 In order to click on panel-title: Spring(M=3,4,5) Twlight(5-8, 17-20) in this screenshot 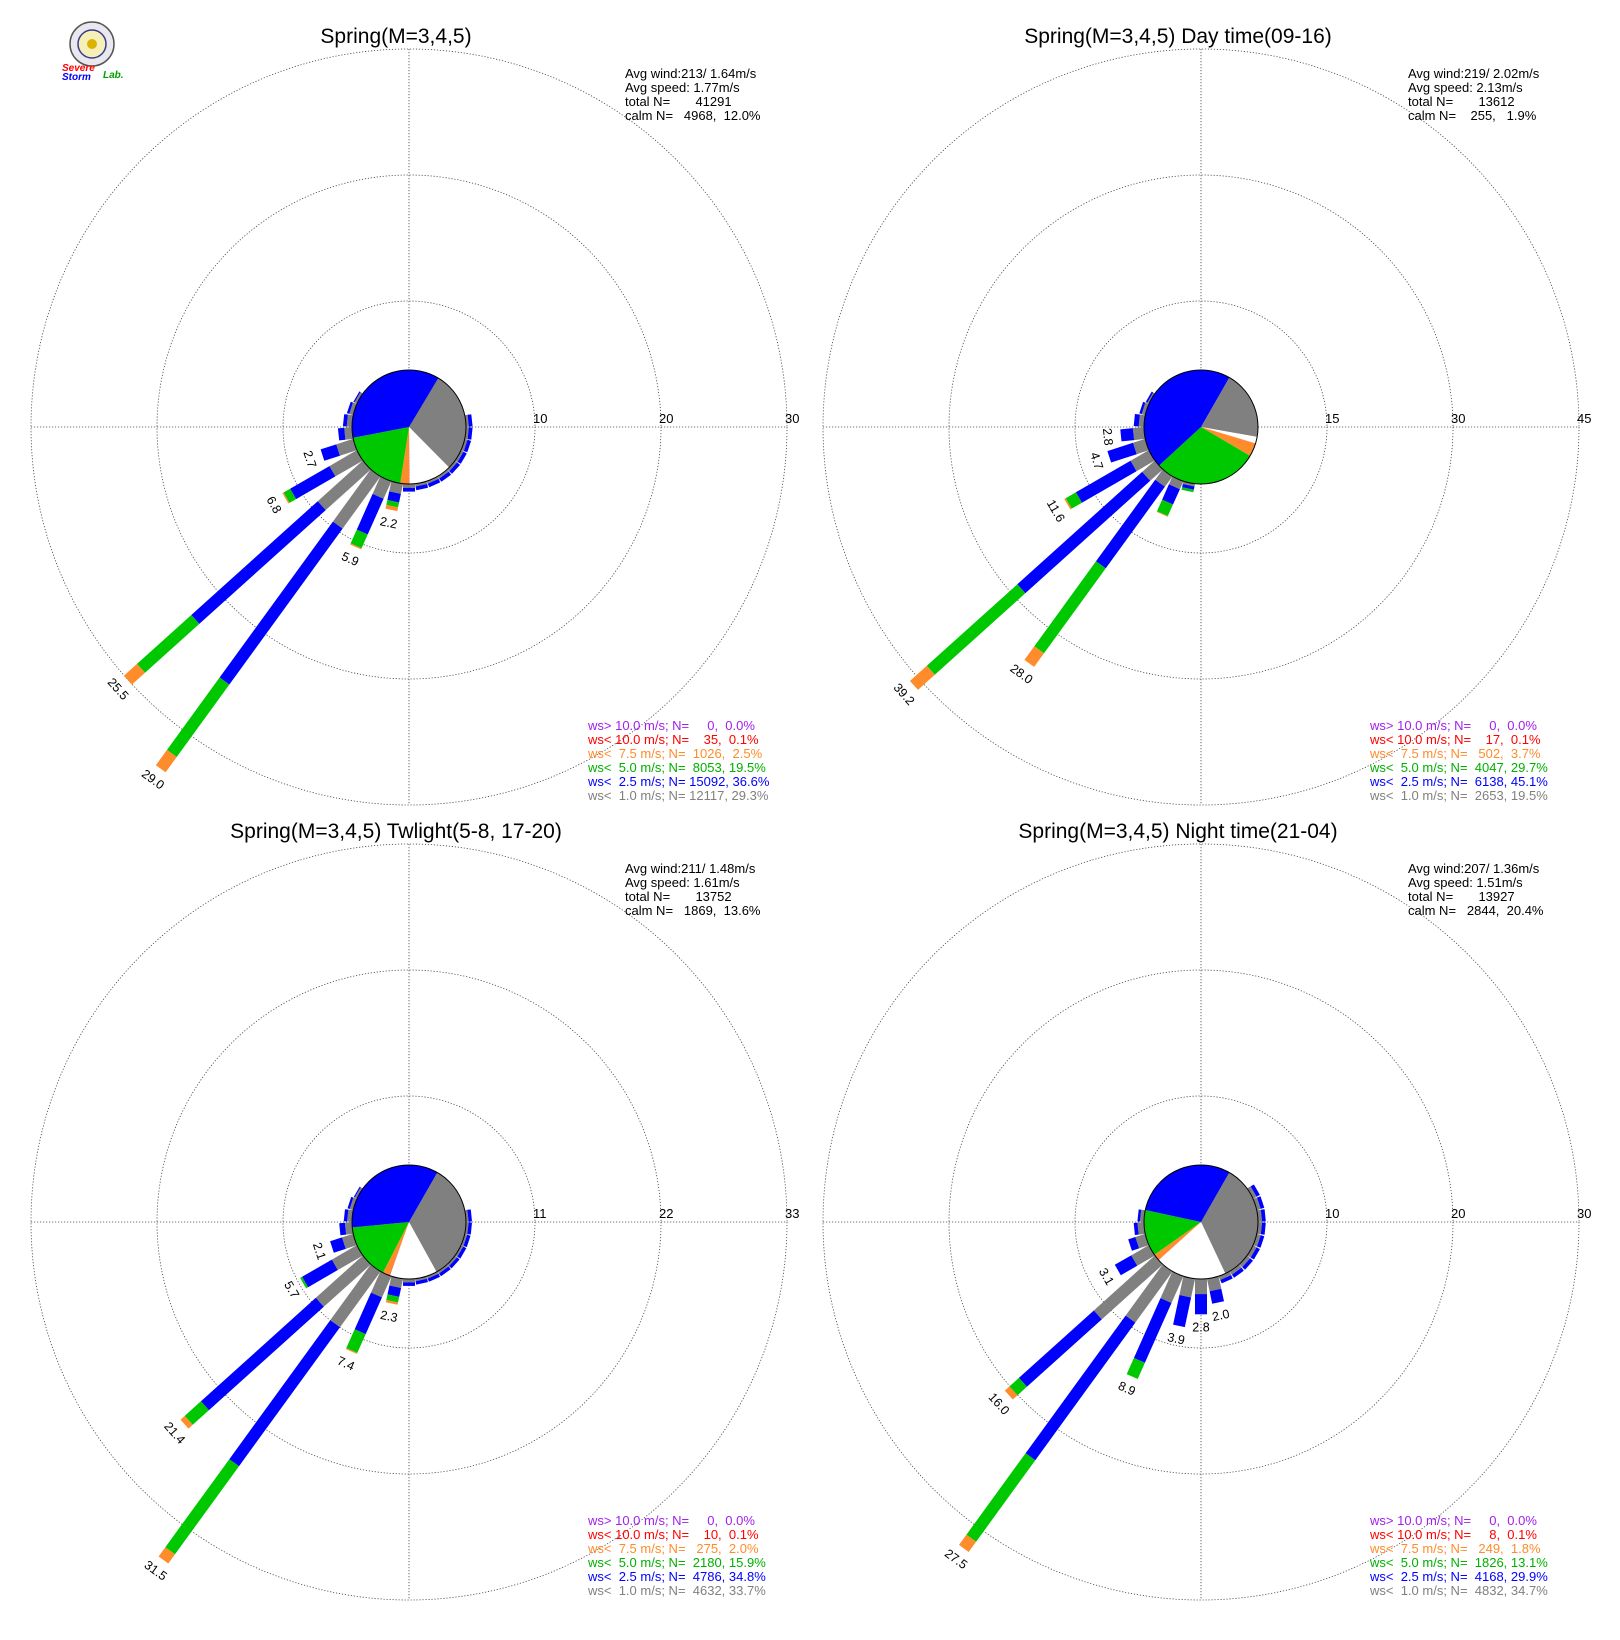, I will do `click(396, 831)`.